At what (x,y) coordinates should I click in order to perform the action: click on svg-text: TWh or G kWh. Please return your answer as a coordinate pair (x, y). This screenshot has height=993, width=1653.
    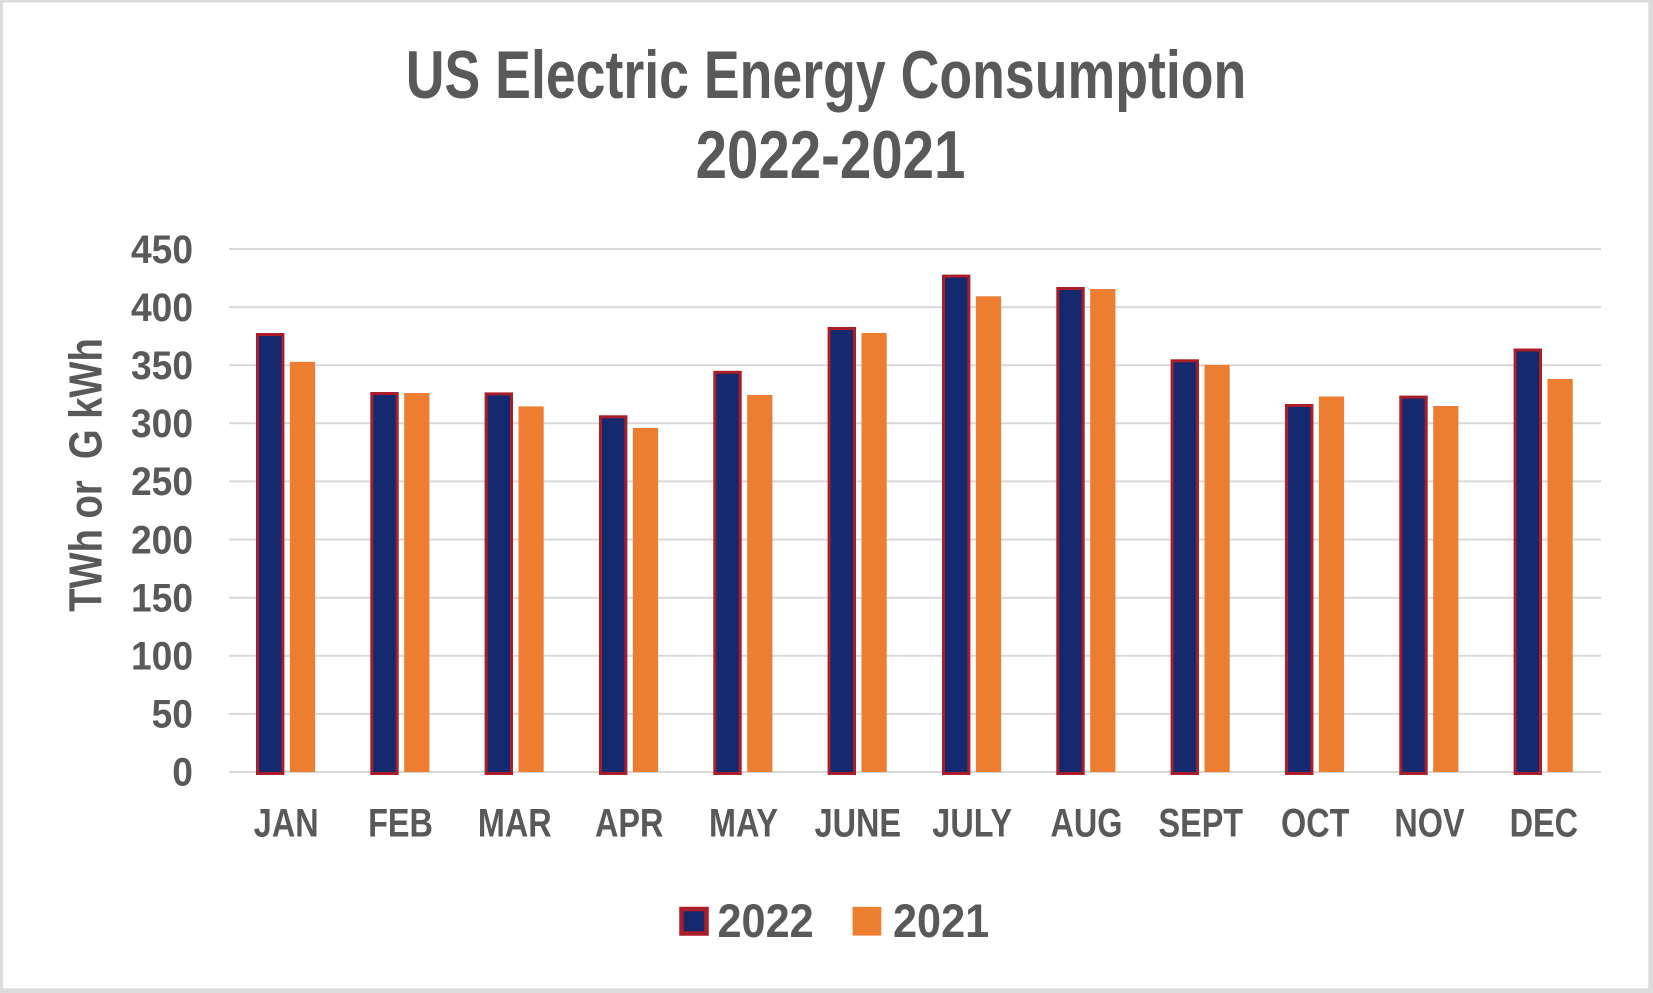
    Looking at the image, I should click on (85, 475).